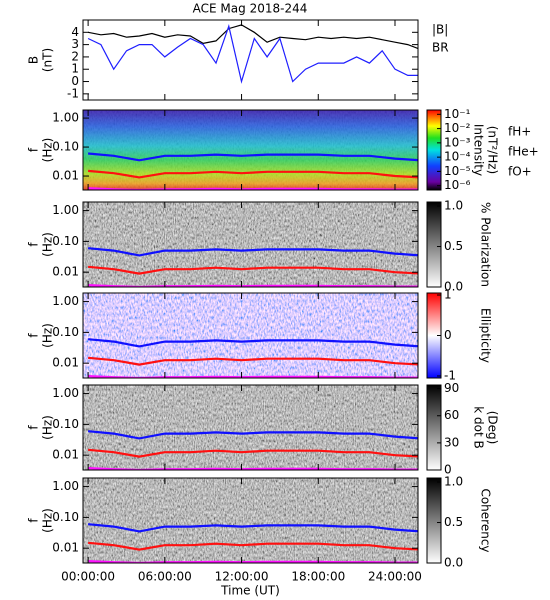 This screenshot has width=550, height=600. I want to click on colorbar-tick-label: 10⁻¹, so click(457, 114).